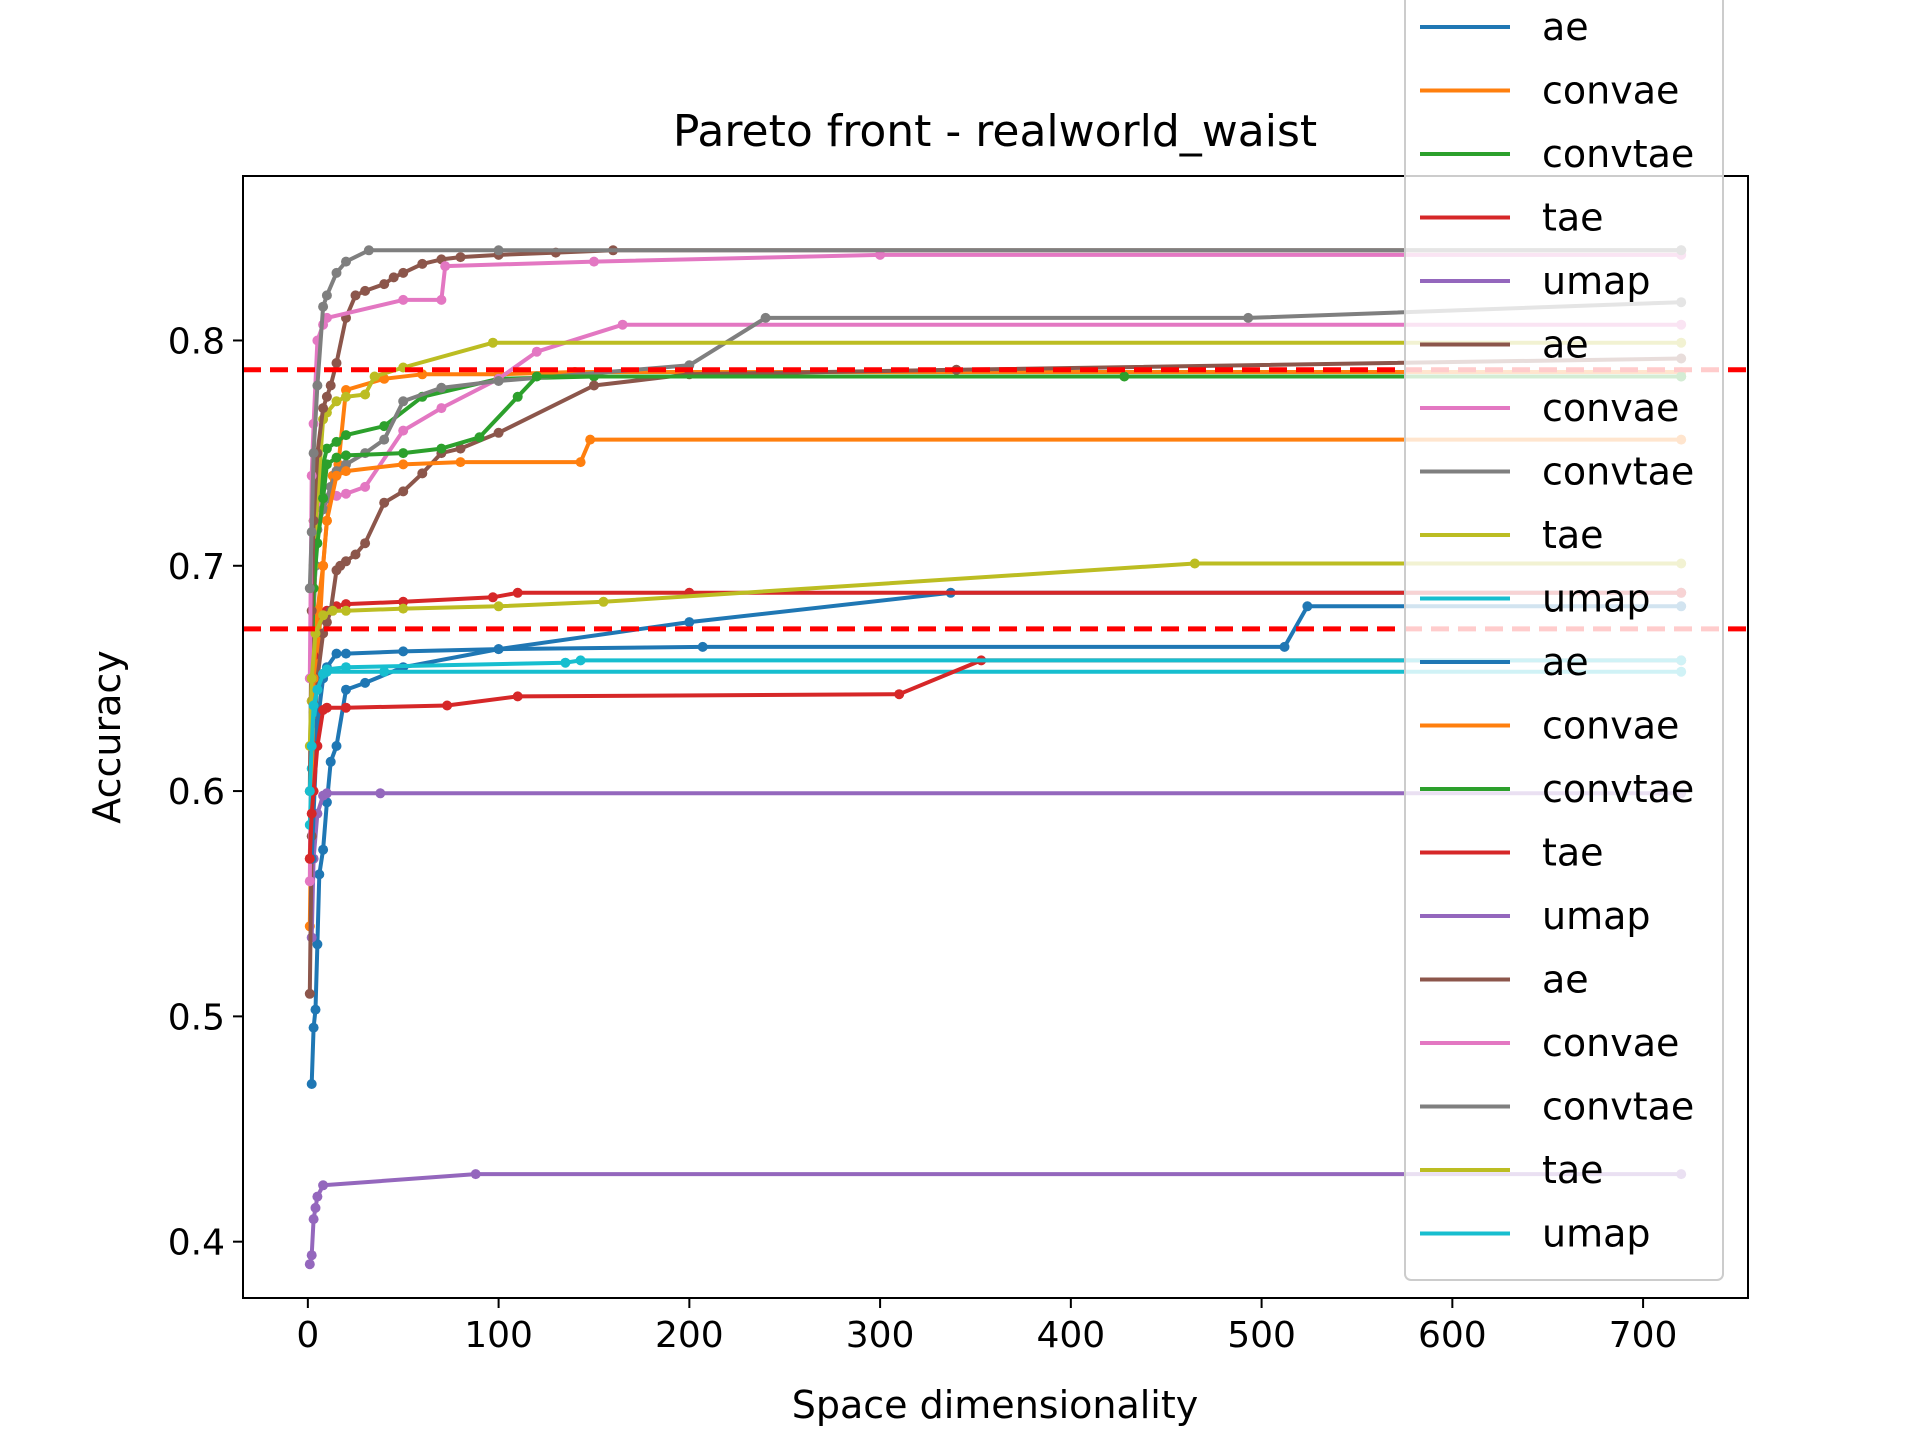  I want to click on x-tick-label: 400, so click(1070, 1335).